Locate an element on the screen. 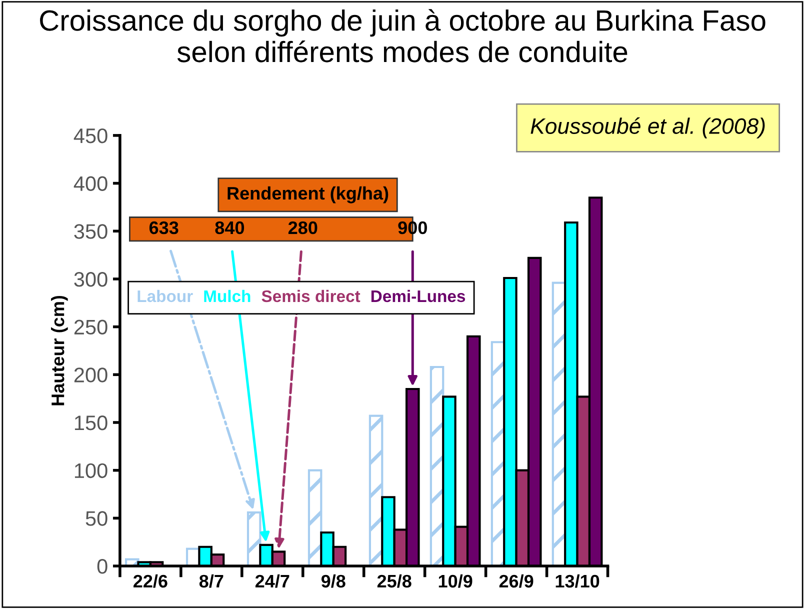 The width and height of the screenshot is (805, 609). x-tick-label: 25/8 is located at coordinates (394, 581).